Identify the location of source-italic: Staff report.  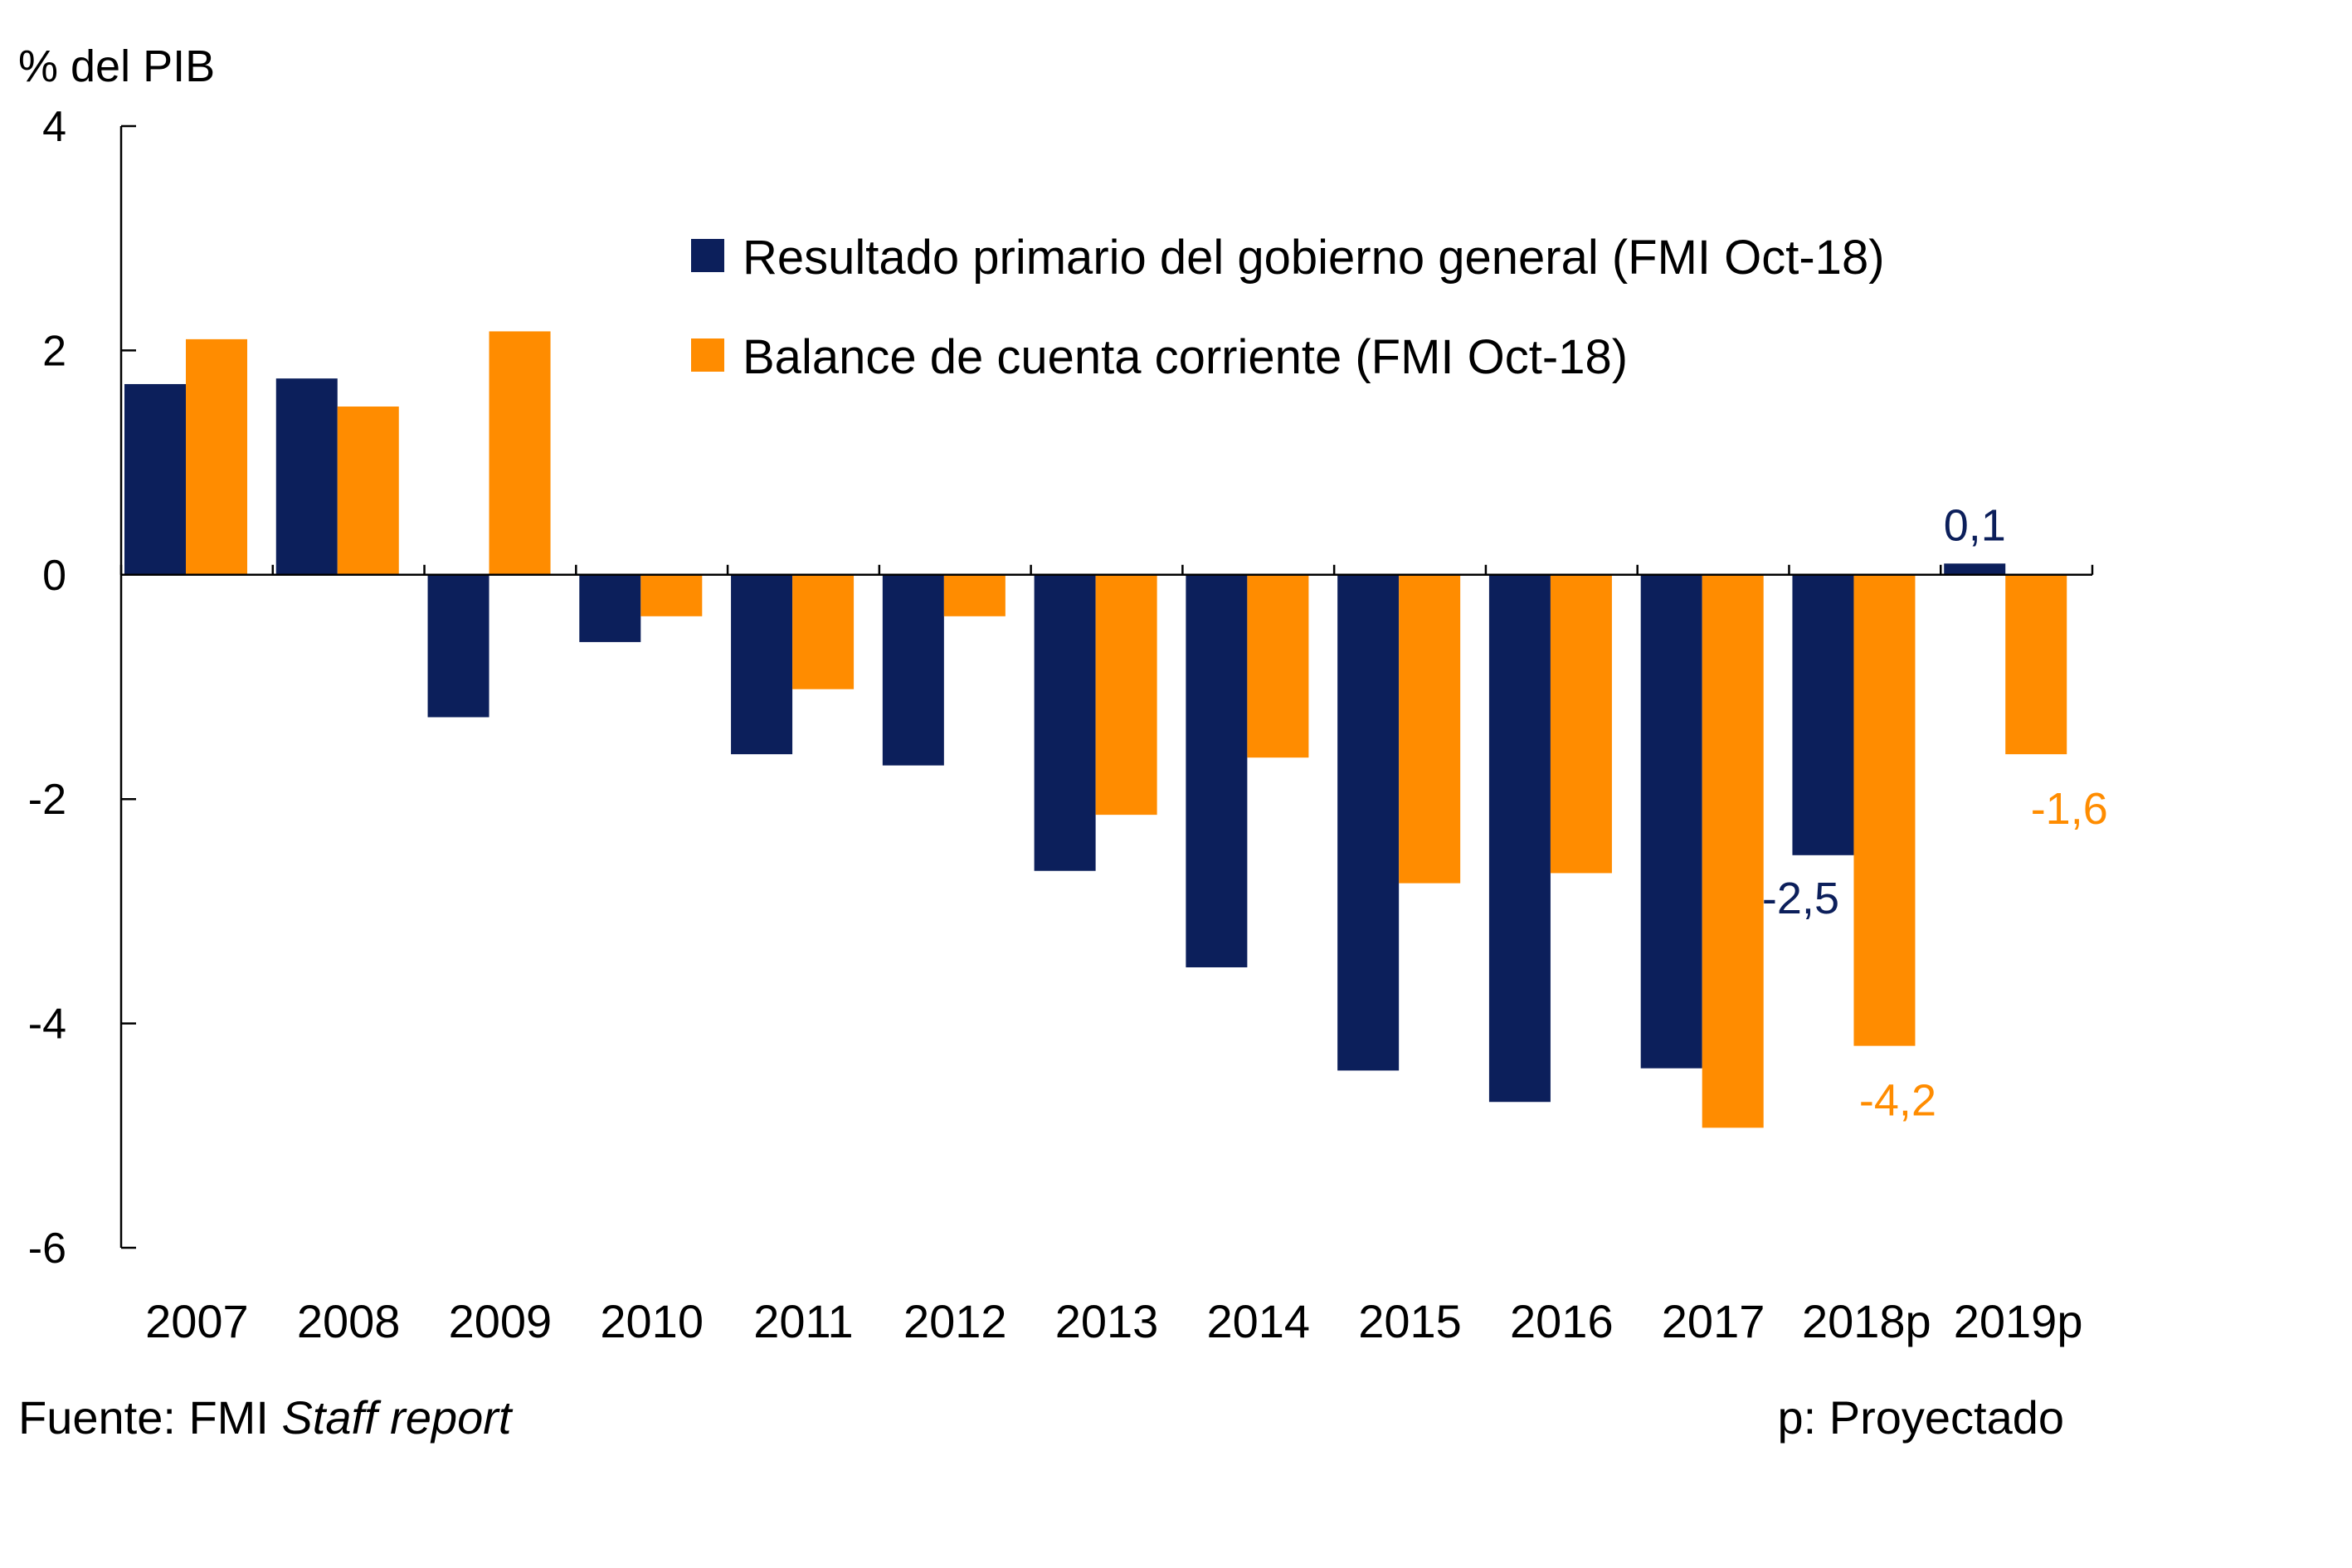
(397, 1417).